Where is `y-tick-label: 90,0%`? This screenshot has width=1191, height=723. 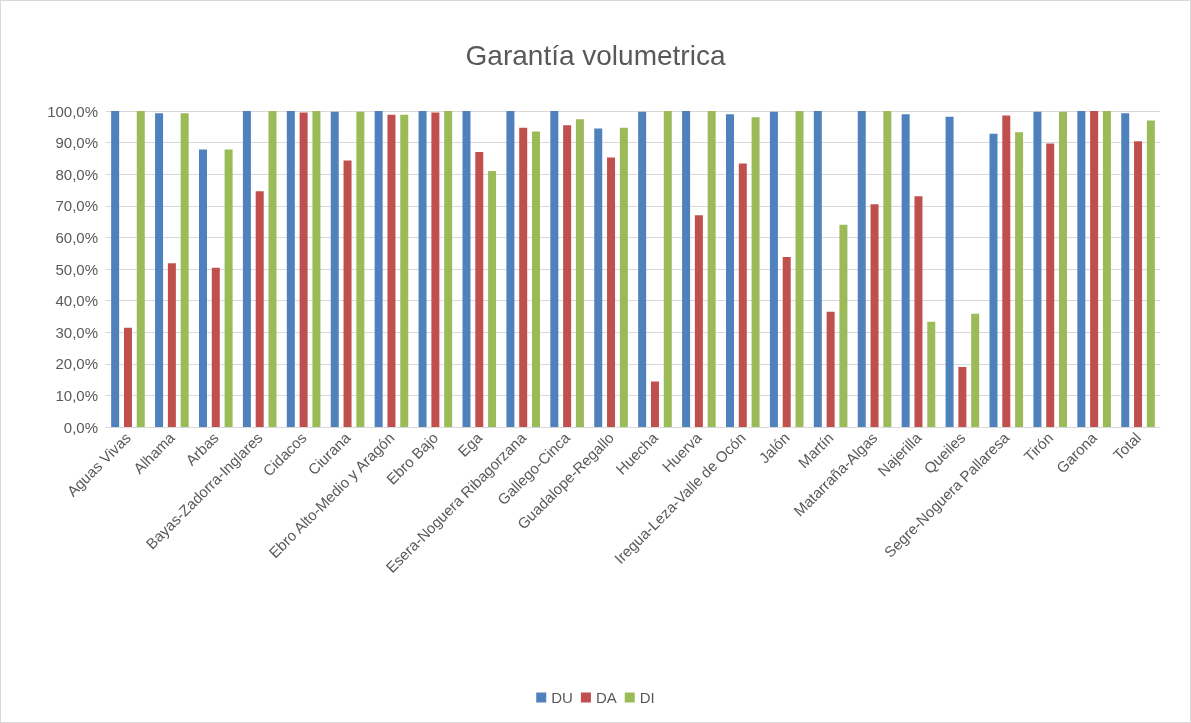
y-tick-label: 90,0% is located at coordinates (76, 143).